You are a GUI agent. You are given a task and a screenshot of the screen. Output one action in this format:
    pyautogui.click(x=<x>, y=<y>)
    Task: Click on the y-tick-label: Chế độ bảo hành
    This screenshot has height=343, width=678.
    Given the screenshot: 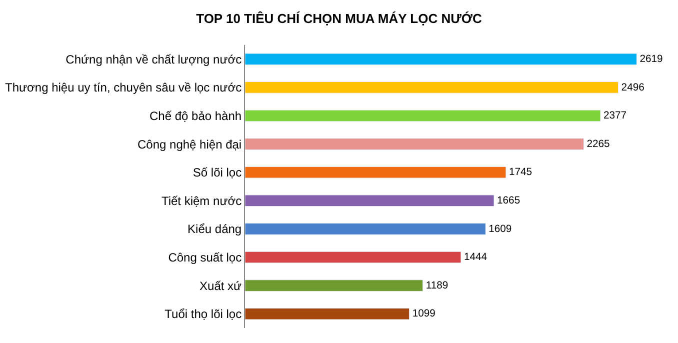 What is the action you would take?
    pyautogui.click(x=196, y=115)
    